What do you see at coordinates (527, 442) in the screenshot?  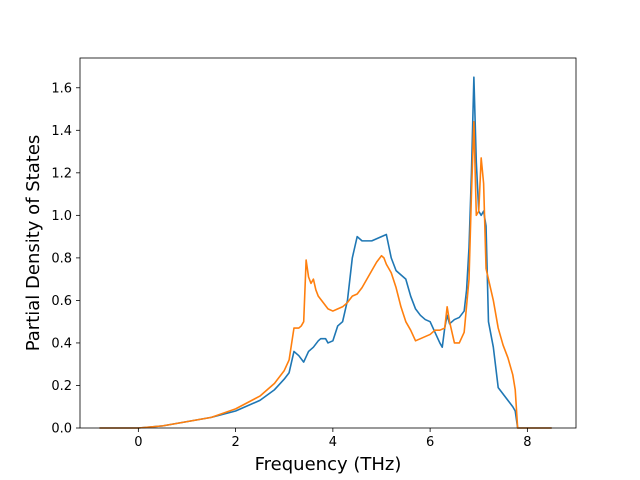 I see `x-tick-label: 8` at bounding box center [527, 442].